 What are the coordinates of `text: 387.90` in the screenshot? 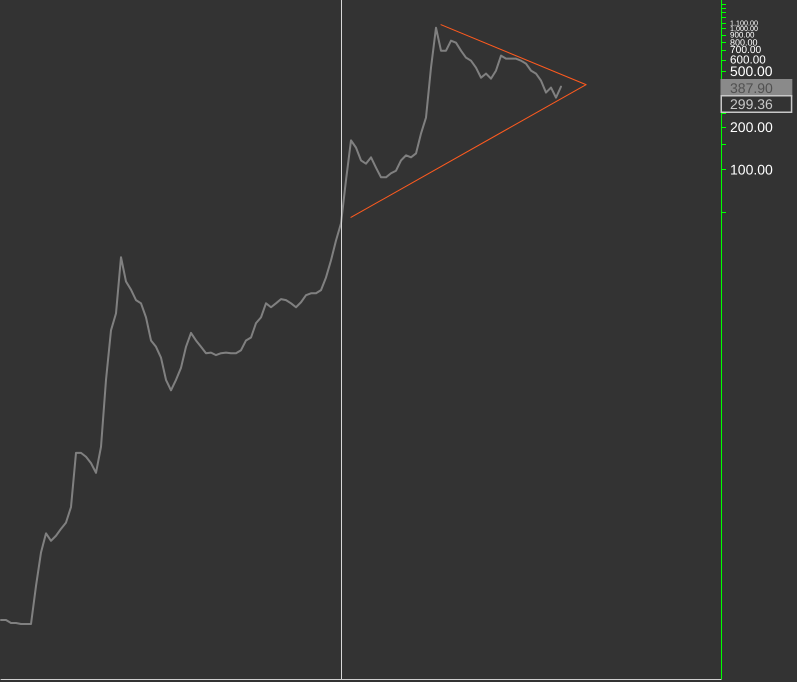 It's located at (752, 88).